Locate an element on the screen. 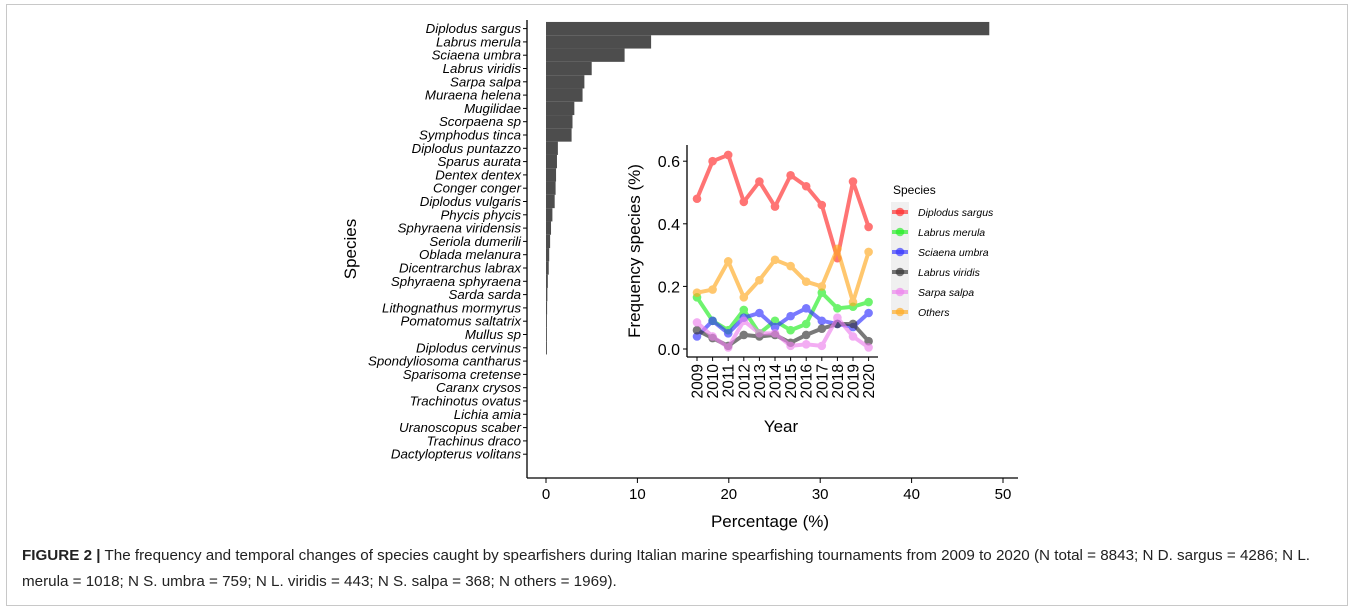 The width and height of the screenshot is (1354, 612). legend-item: Sarpa salpa is located at coordinates (933, 293).